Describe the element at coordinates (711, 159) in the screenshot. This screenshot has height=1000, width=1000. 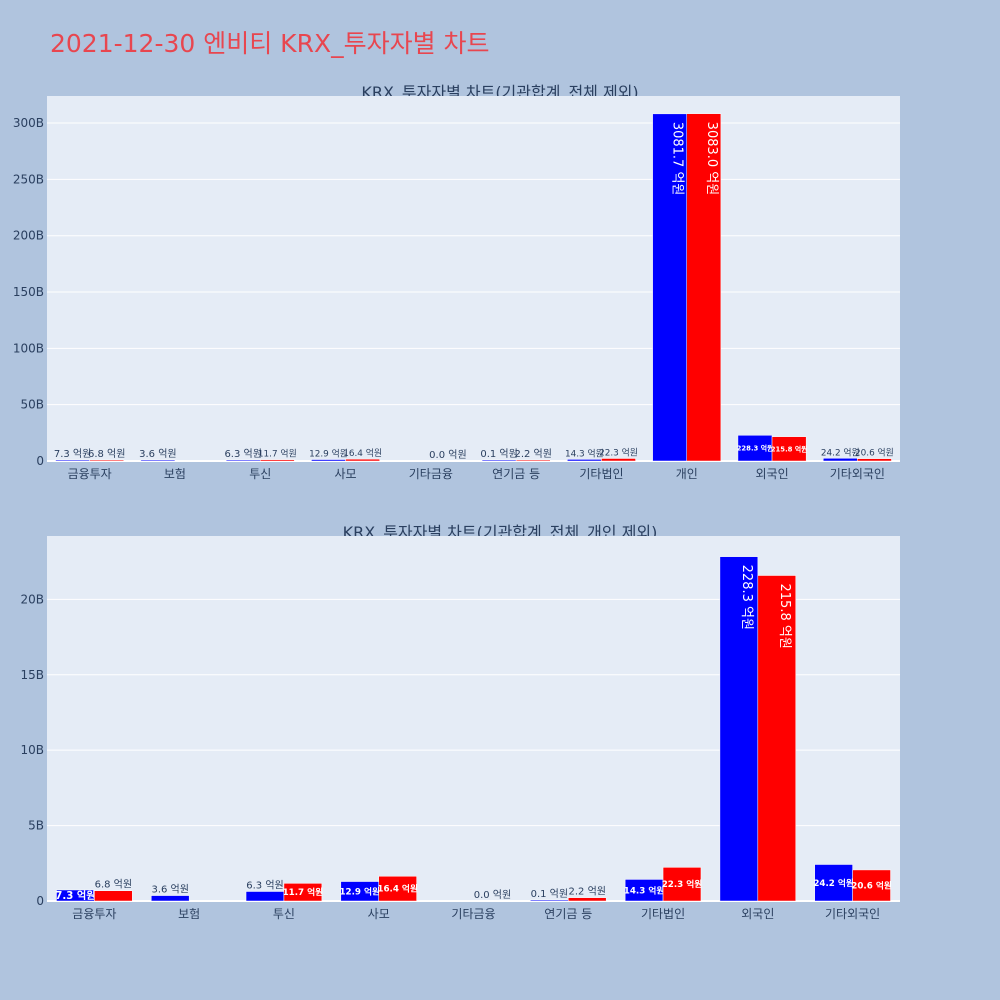
I see `data-label: 3083.0 억원` at that location.